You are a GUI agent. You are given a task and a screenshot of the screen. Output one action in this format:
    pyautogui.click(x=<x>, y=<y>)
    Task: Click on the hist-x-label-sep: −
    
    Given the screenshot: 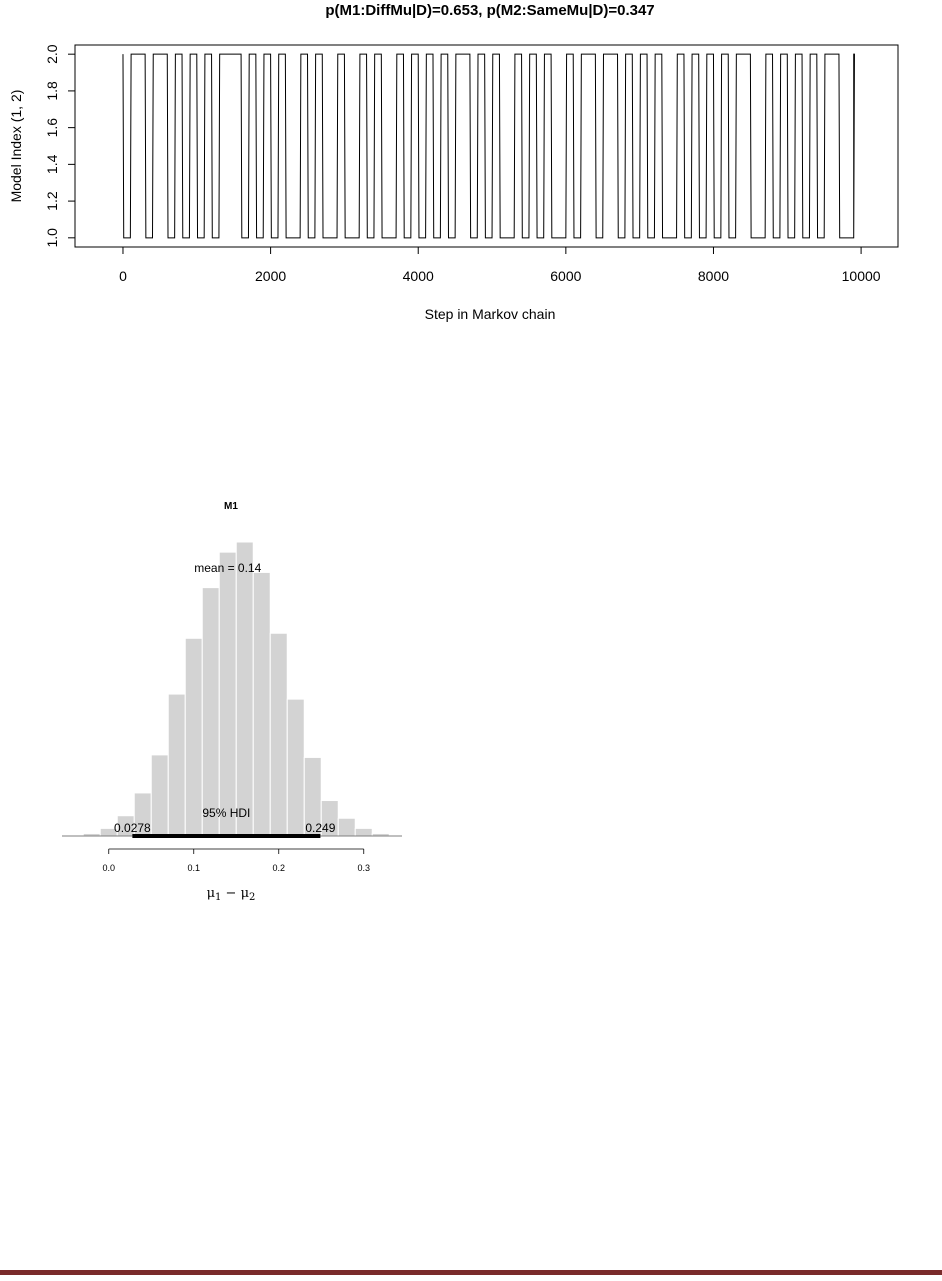 What is the action you would take?
    pyautogui.click(x=230, y=893)
    